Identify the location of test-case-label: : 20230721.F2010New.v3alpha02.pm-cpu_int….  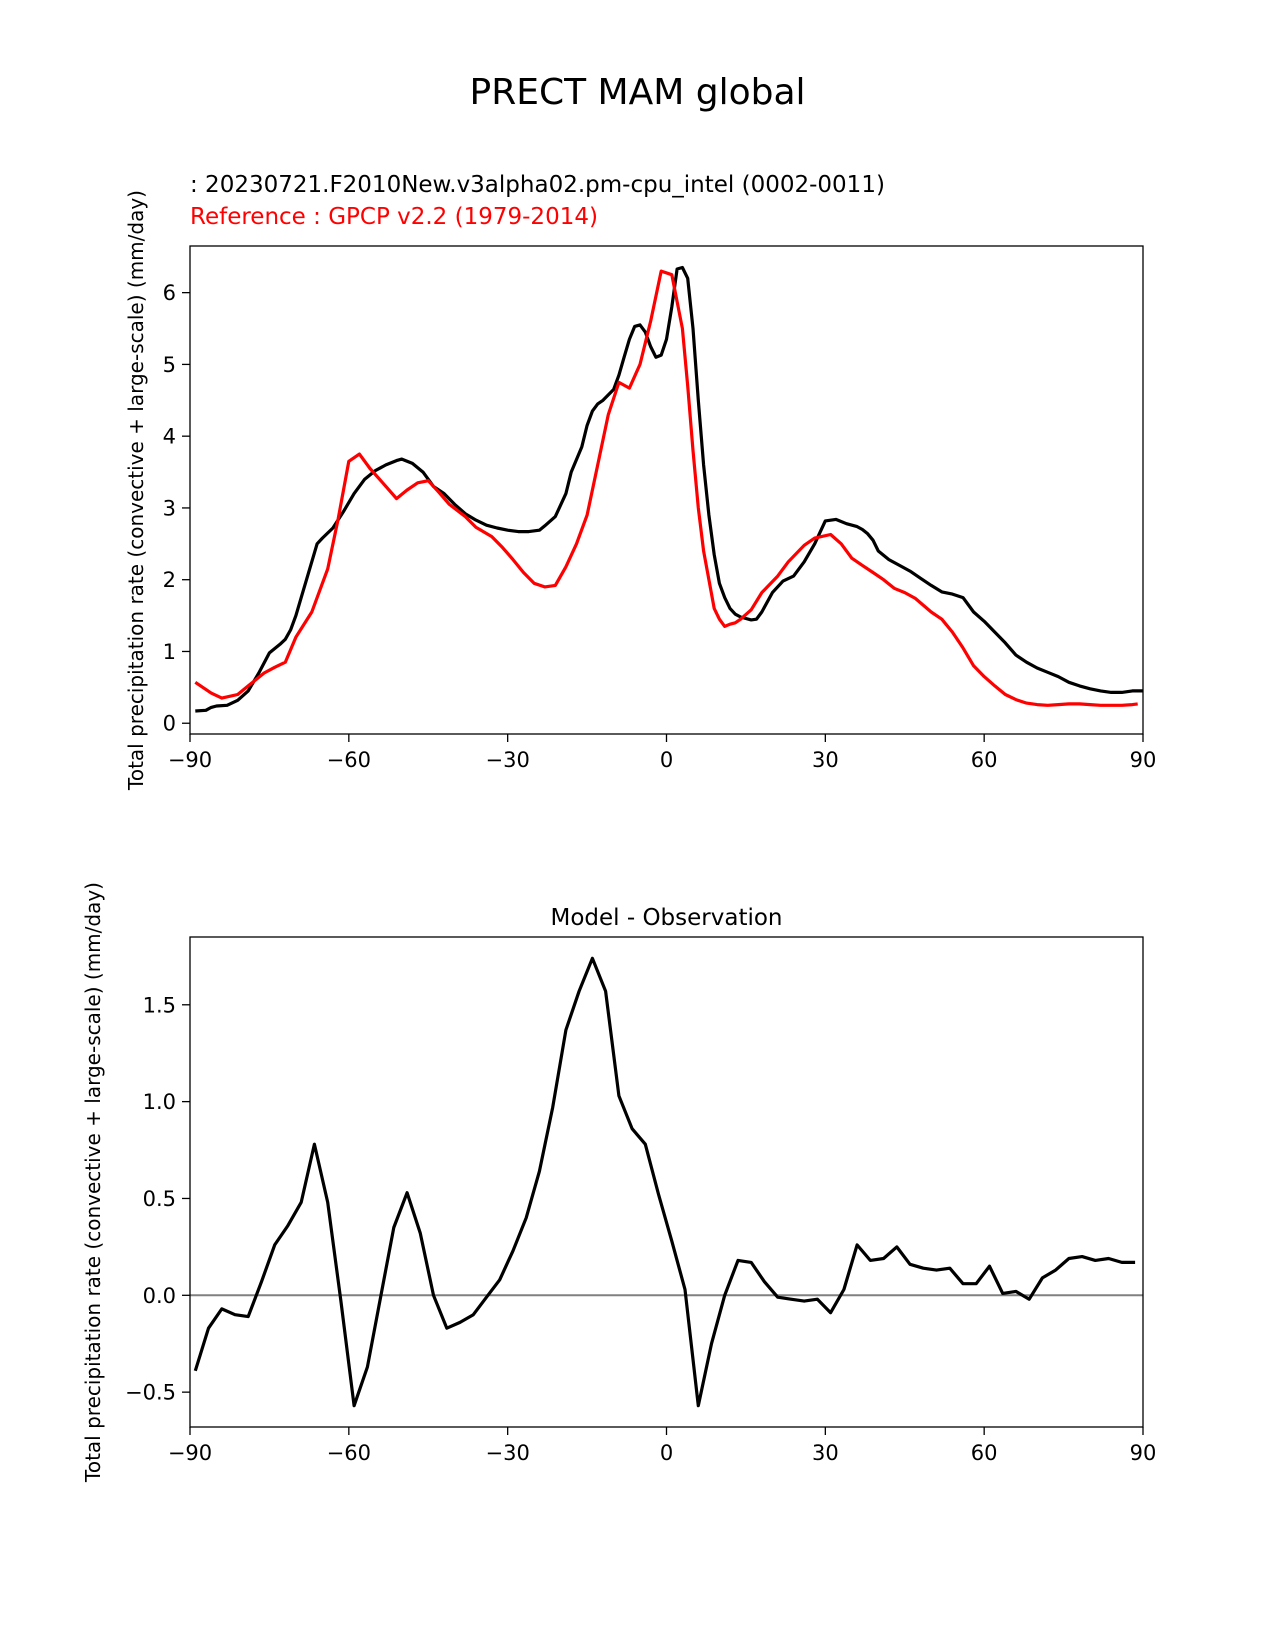
(537, 185).